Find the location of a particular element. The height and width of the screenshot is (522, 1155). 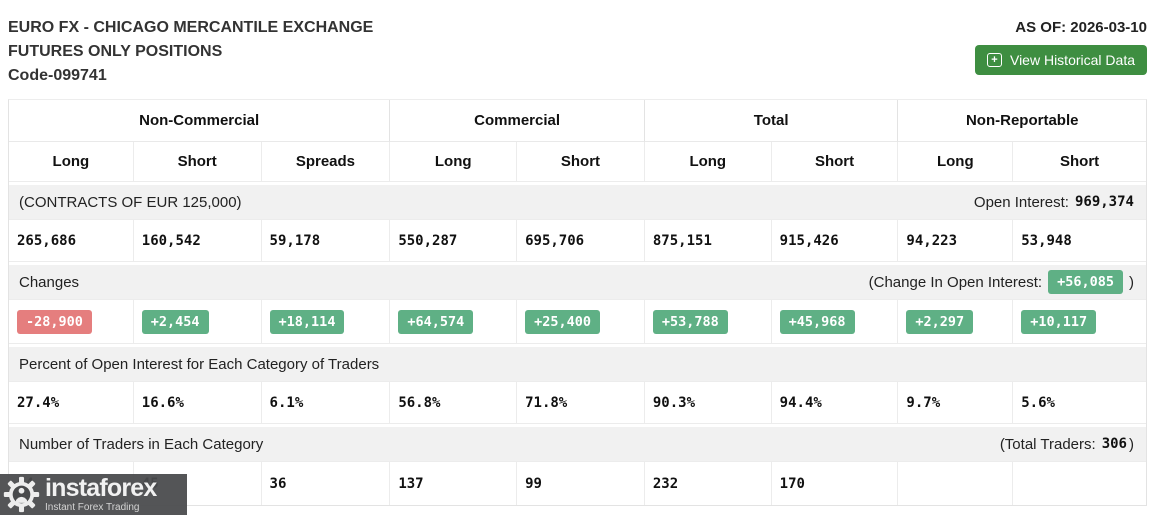

total-traders-suffix: ) is located at coordinates (1131, 444).